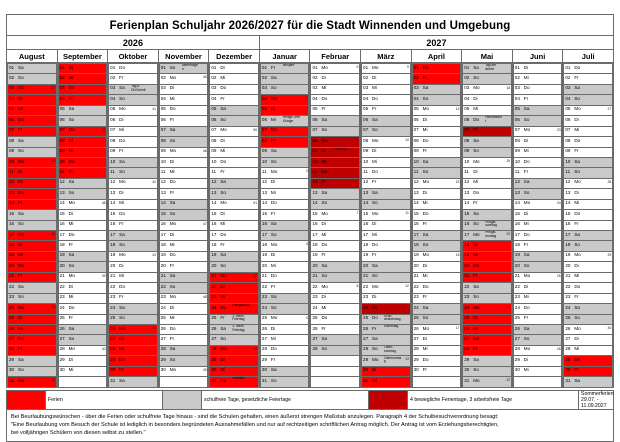 The width and height of the screenshot is (620, 442). What do you see at coordinates (32, 225) in the screenshot?
I see `day-cell: 16 So` at bounding box center [32, 225].